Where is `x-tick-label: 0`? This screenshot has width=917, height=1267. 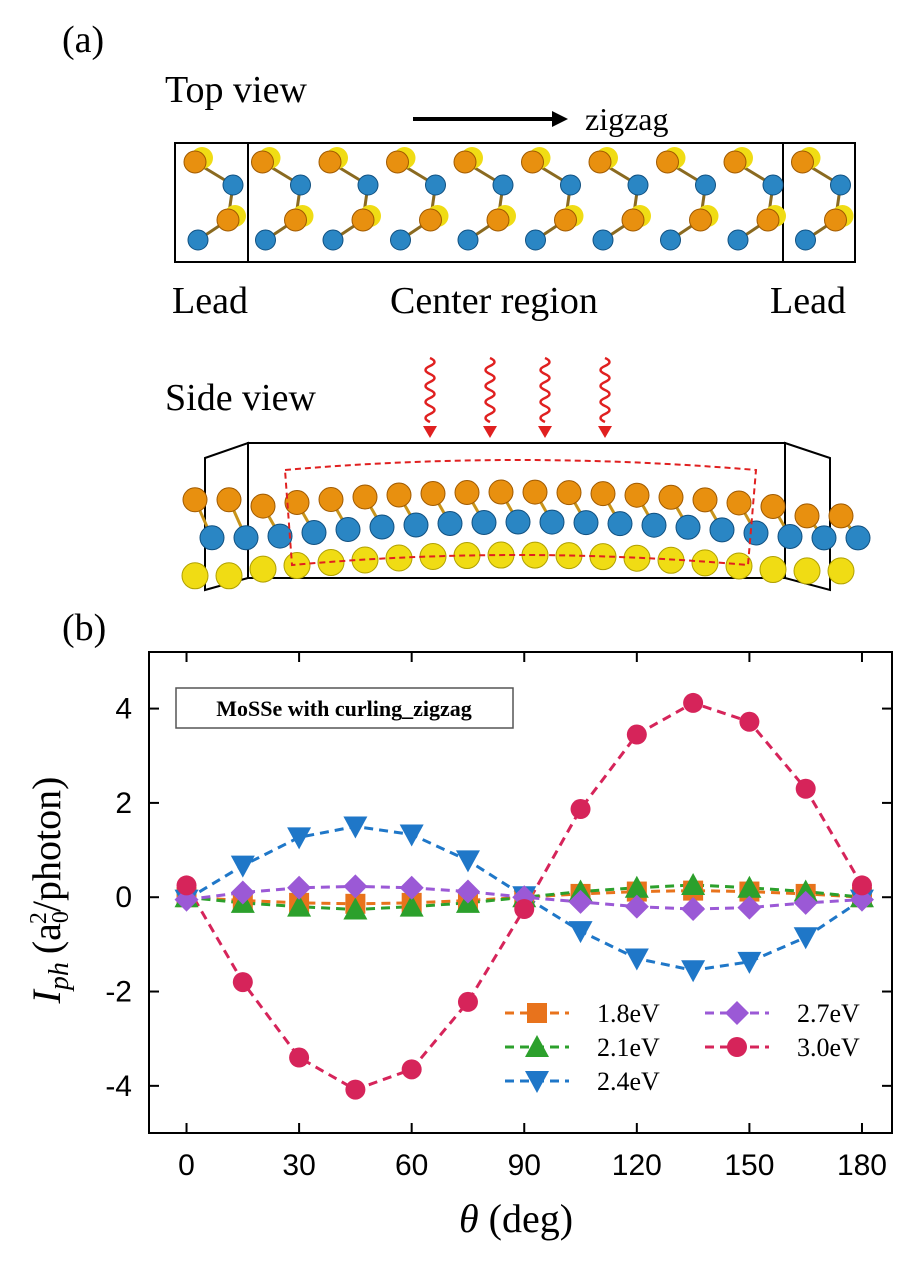 x-tick-label: 0 is located at coordinates (186, 1165).